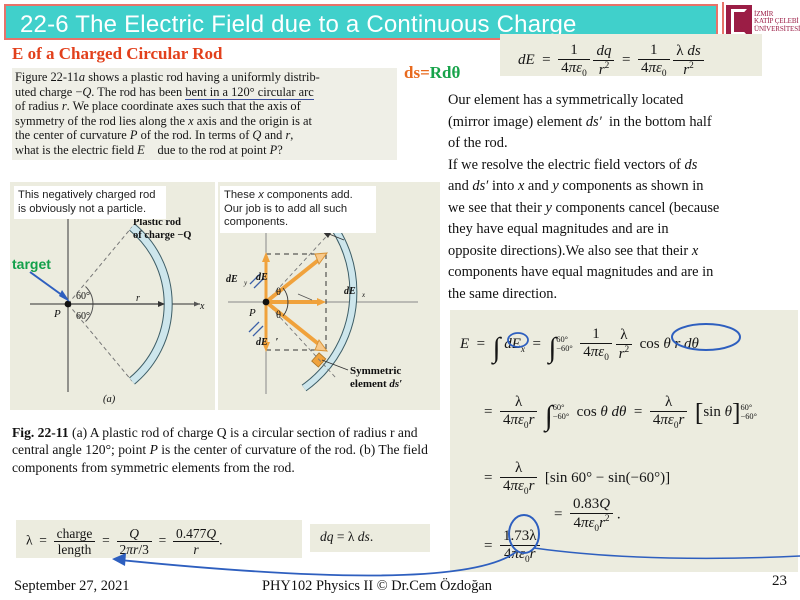  I want to click on section-heading: E of a Charged Circular Rod, so click(117, 53).